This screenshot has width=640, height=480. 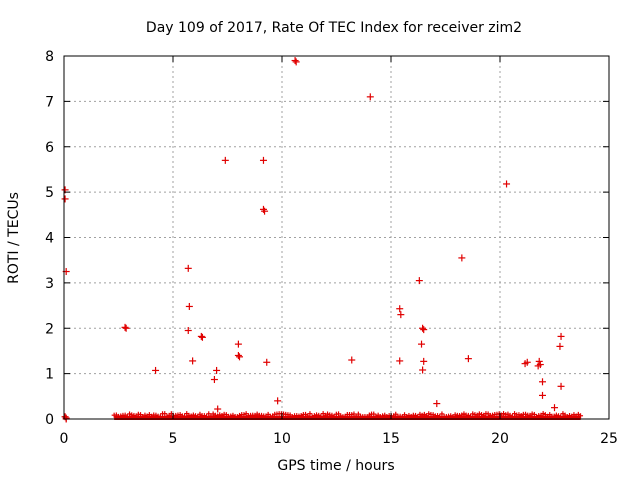 What do you see at coordinates (282, 439) in the screenshot?
I see `x-tick-label: 10` at bounding box center [282, 439].